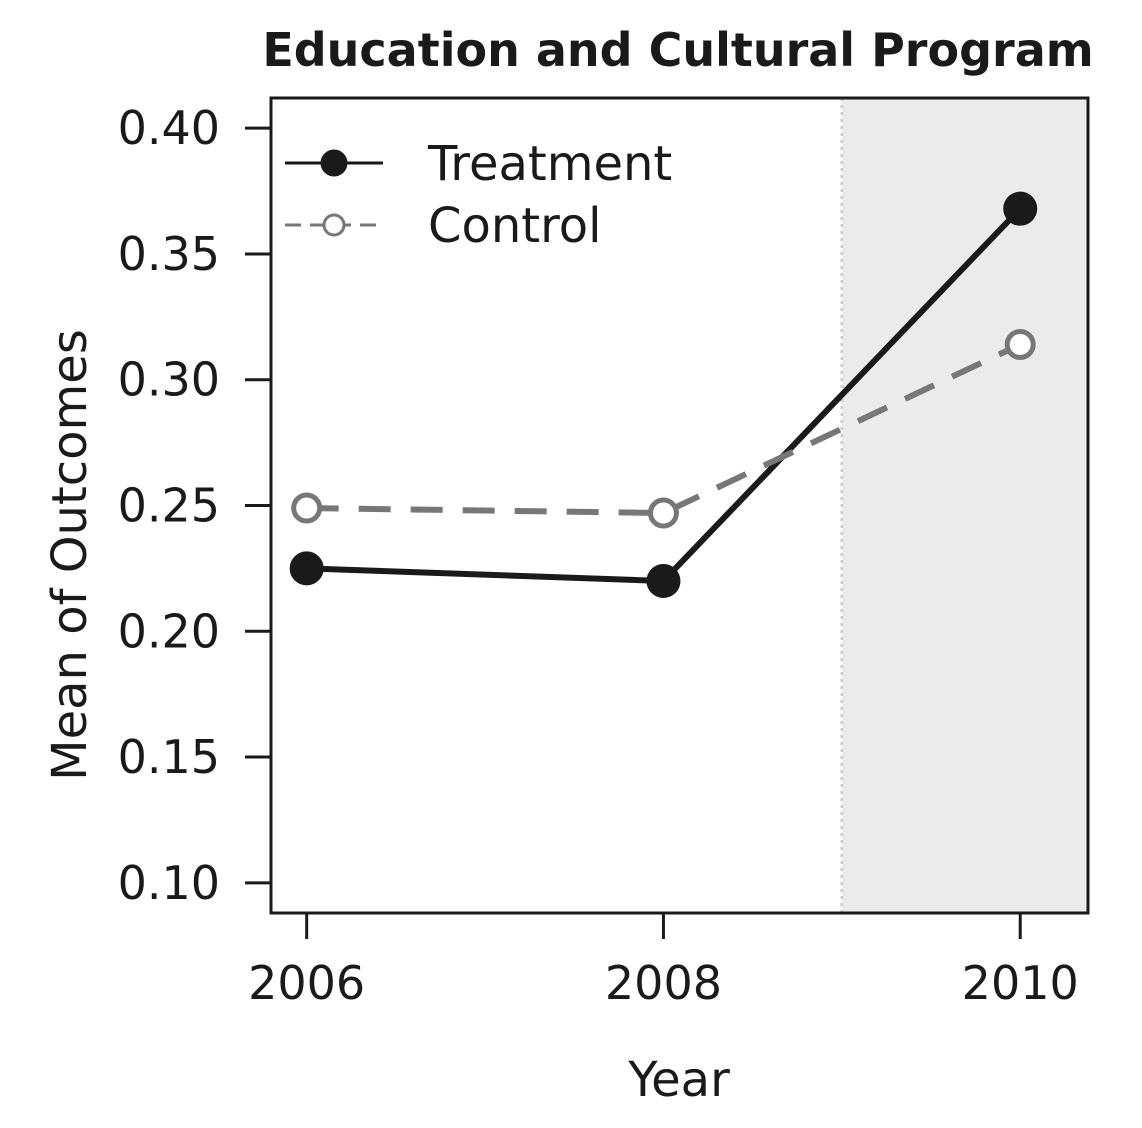 The image size is (1142, 1128). I want to click on y-tick-label: 0.20, so click(169, 631).